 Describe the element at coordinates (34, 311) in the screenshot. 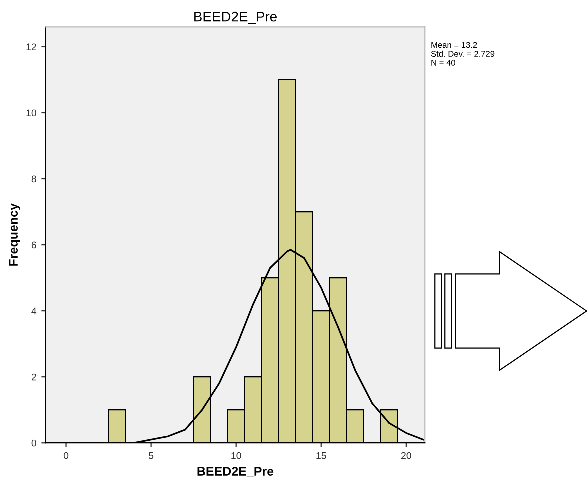

I see `y-tick-label: 4` at that location.